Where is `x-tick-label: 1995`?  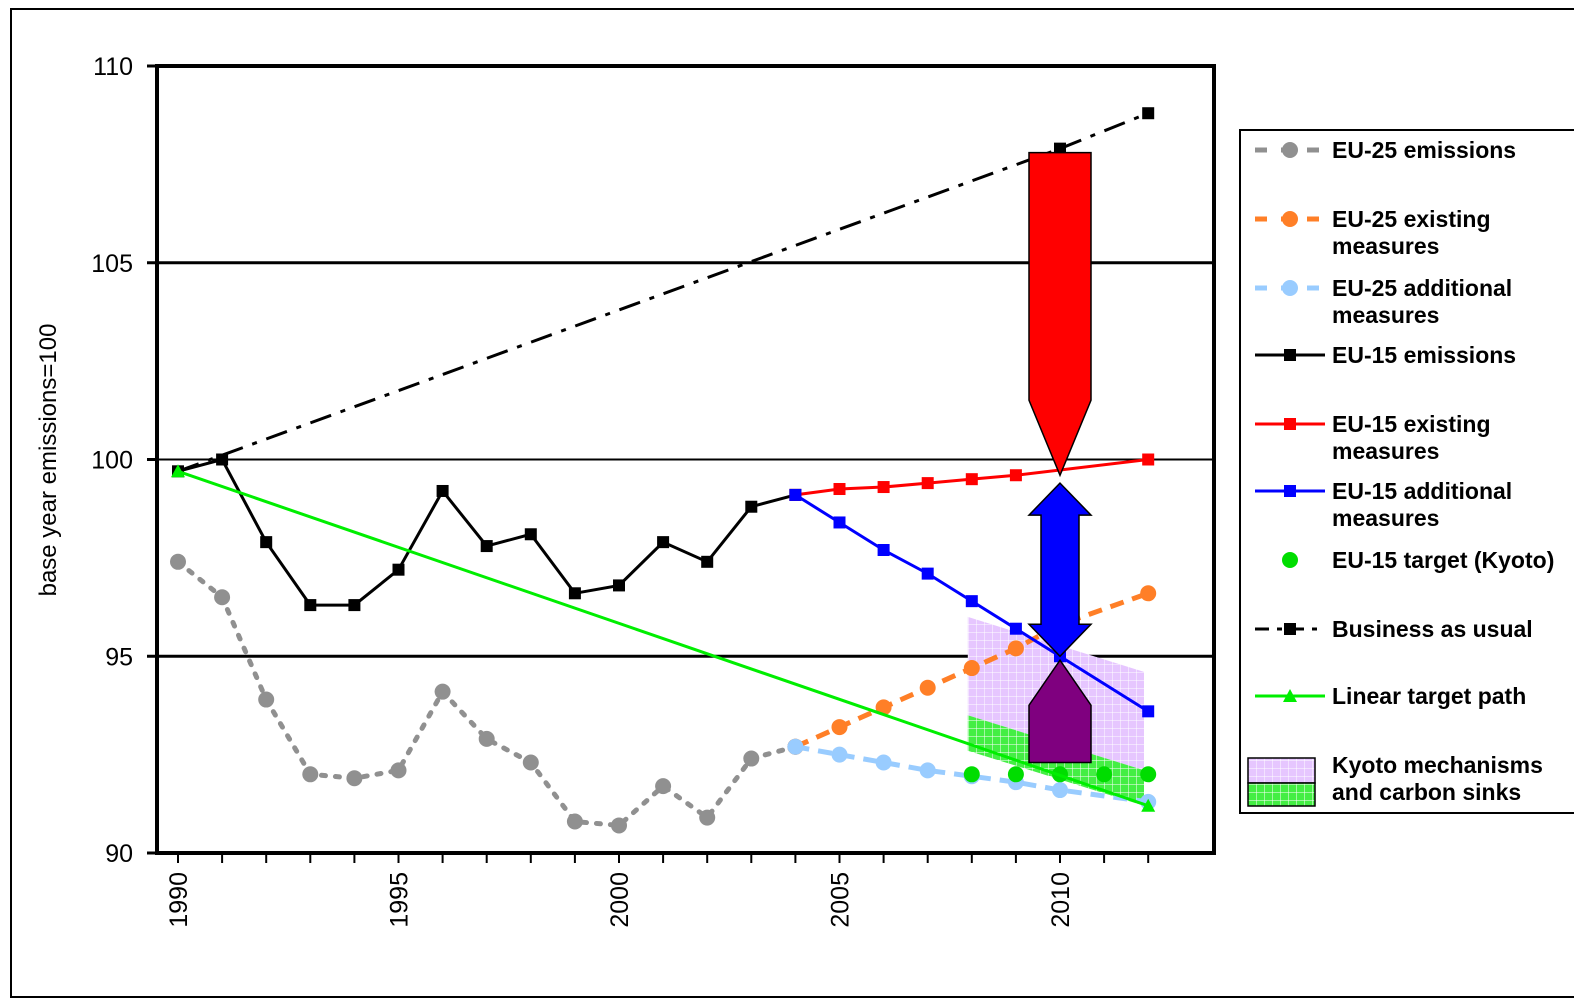
x-tick-label: 1995 is located at coordinates (400, 900).